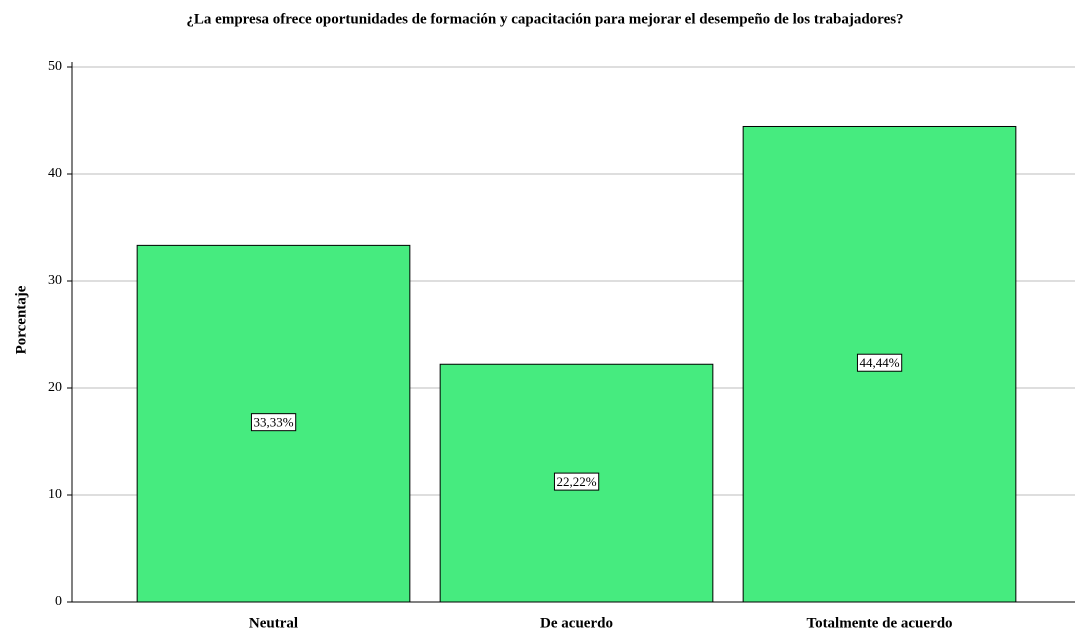  I want to click on x-tick-label: Totalmente de acuerdo, so click(879, 623).